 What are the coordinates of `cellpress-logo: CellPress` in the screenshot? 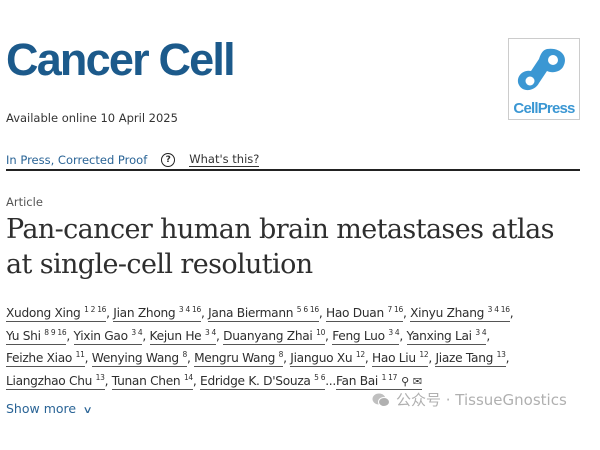 It's located at (544, 79).